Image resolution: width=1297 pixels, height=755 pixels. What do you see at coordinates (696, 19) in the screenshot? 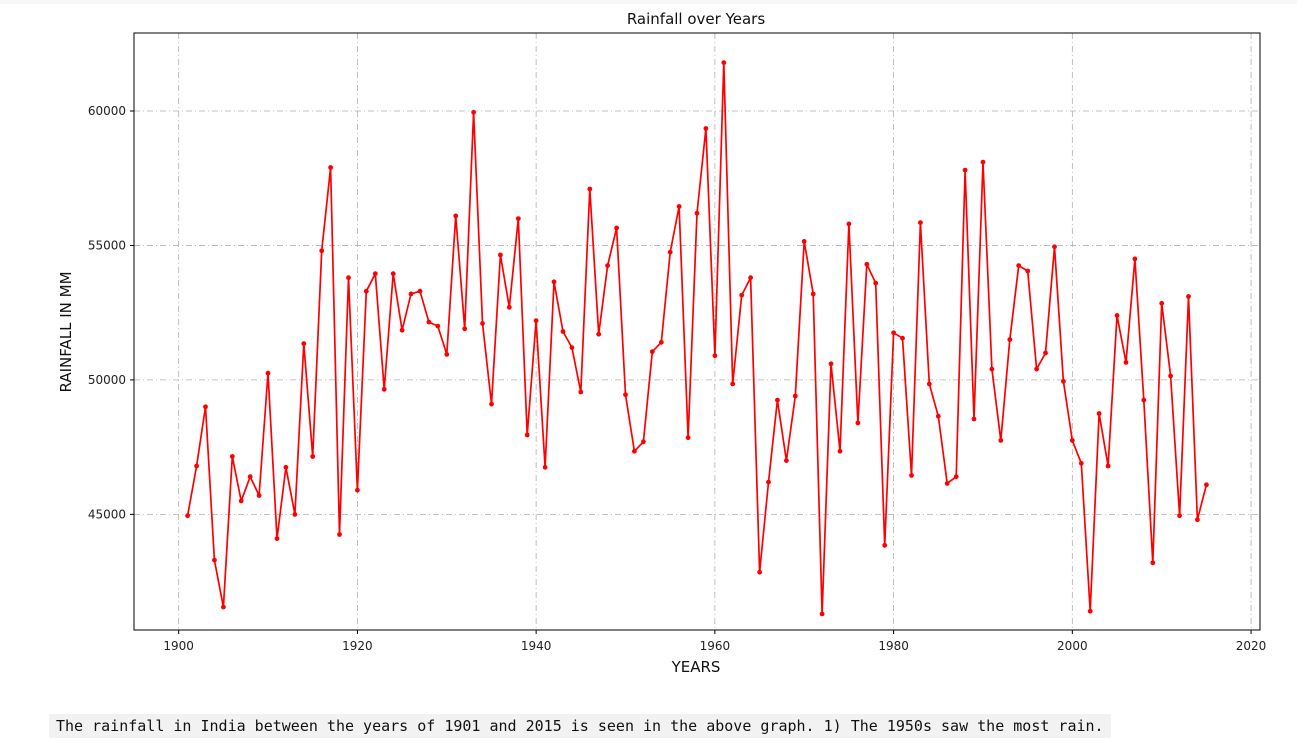
I see `chart-title: Rainfall over Years` at bounding box center [696, 19].